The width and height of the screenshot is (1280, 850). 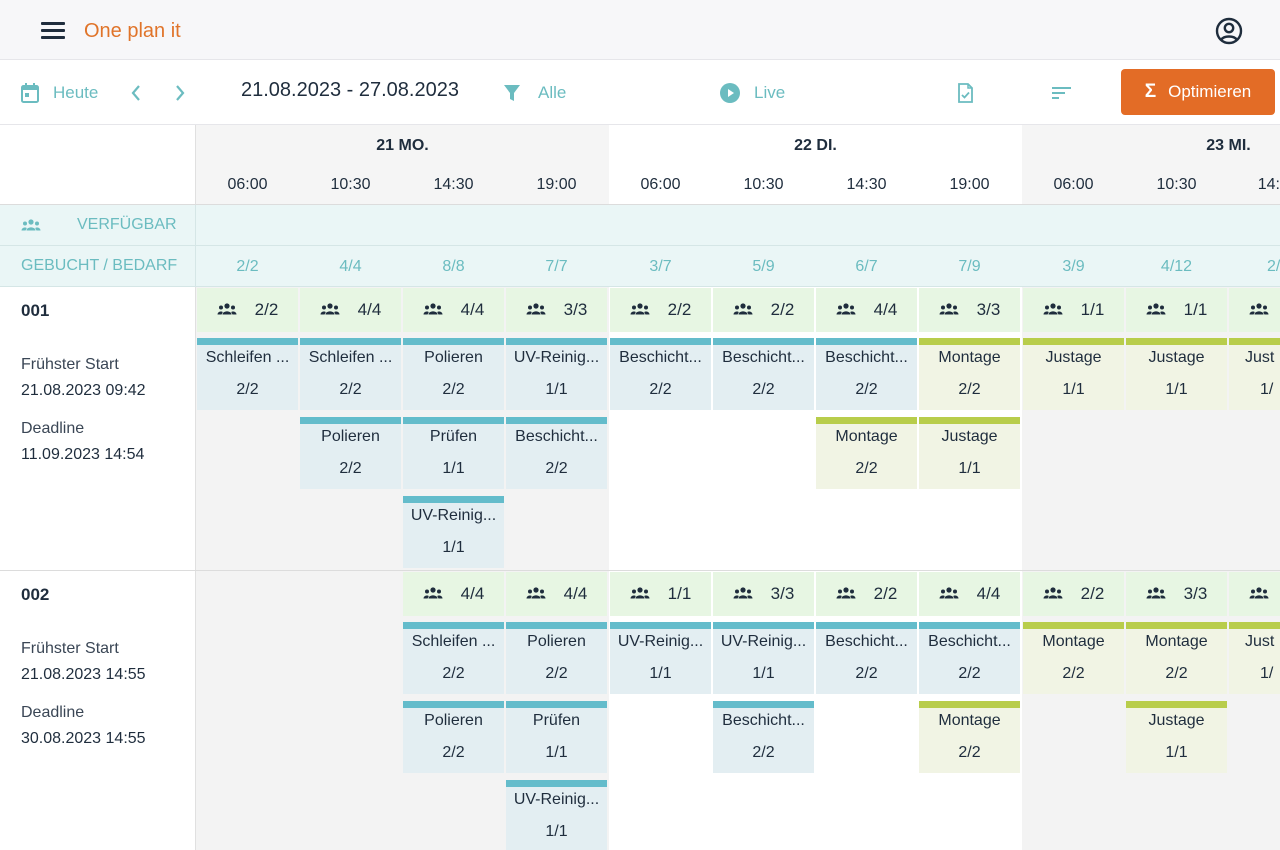 I want to click on day-column-header: 21 MO., so click(x=402, y=165).